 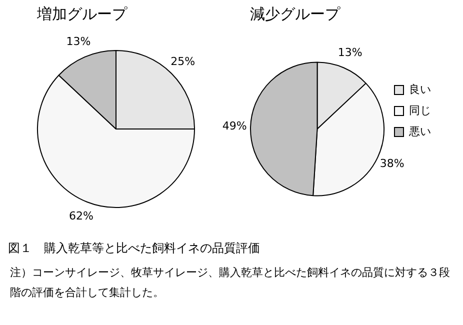 What do you see at coordinates (134, 248) in the screenshot?
I see `caption: 図１ 購入乾草等と比べた飼料イネの品質評価` at bounding box center [134, 248].